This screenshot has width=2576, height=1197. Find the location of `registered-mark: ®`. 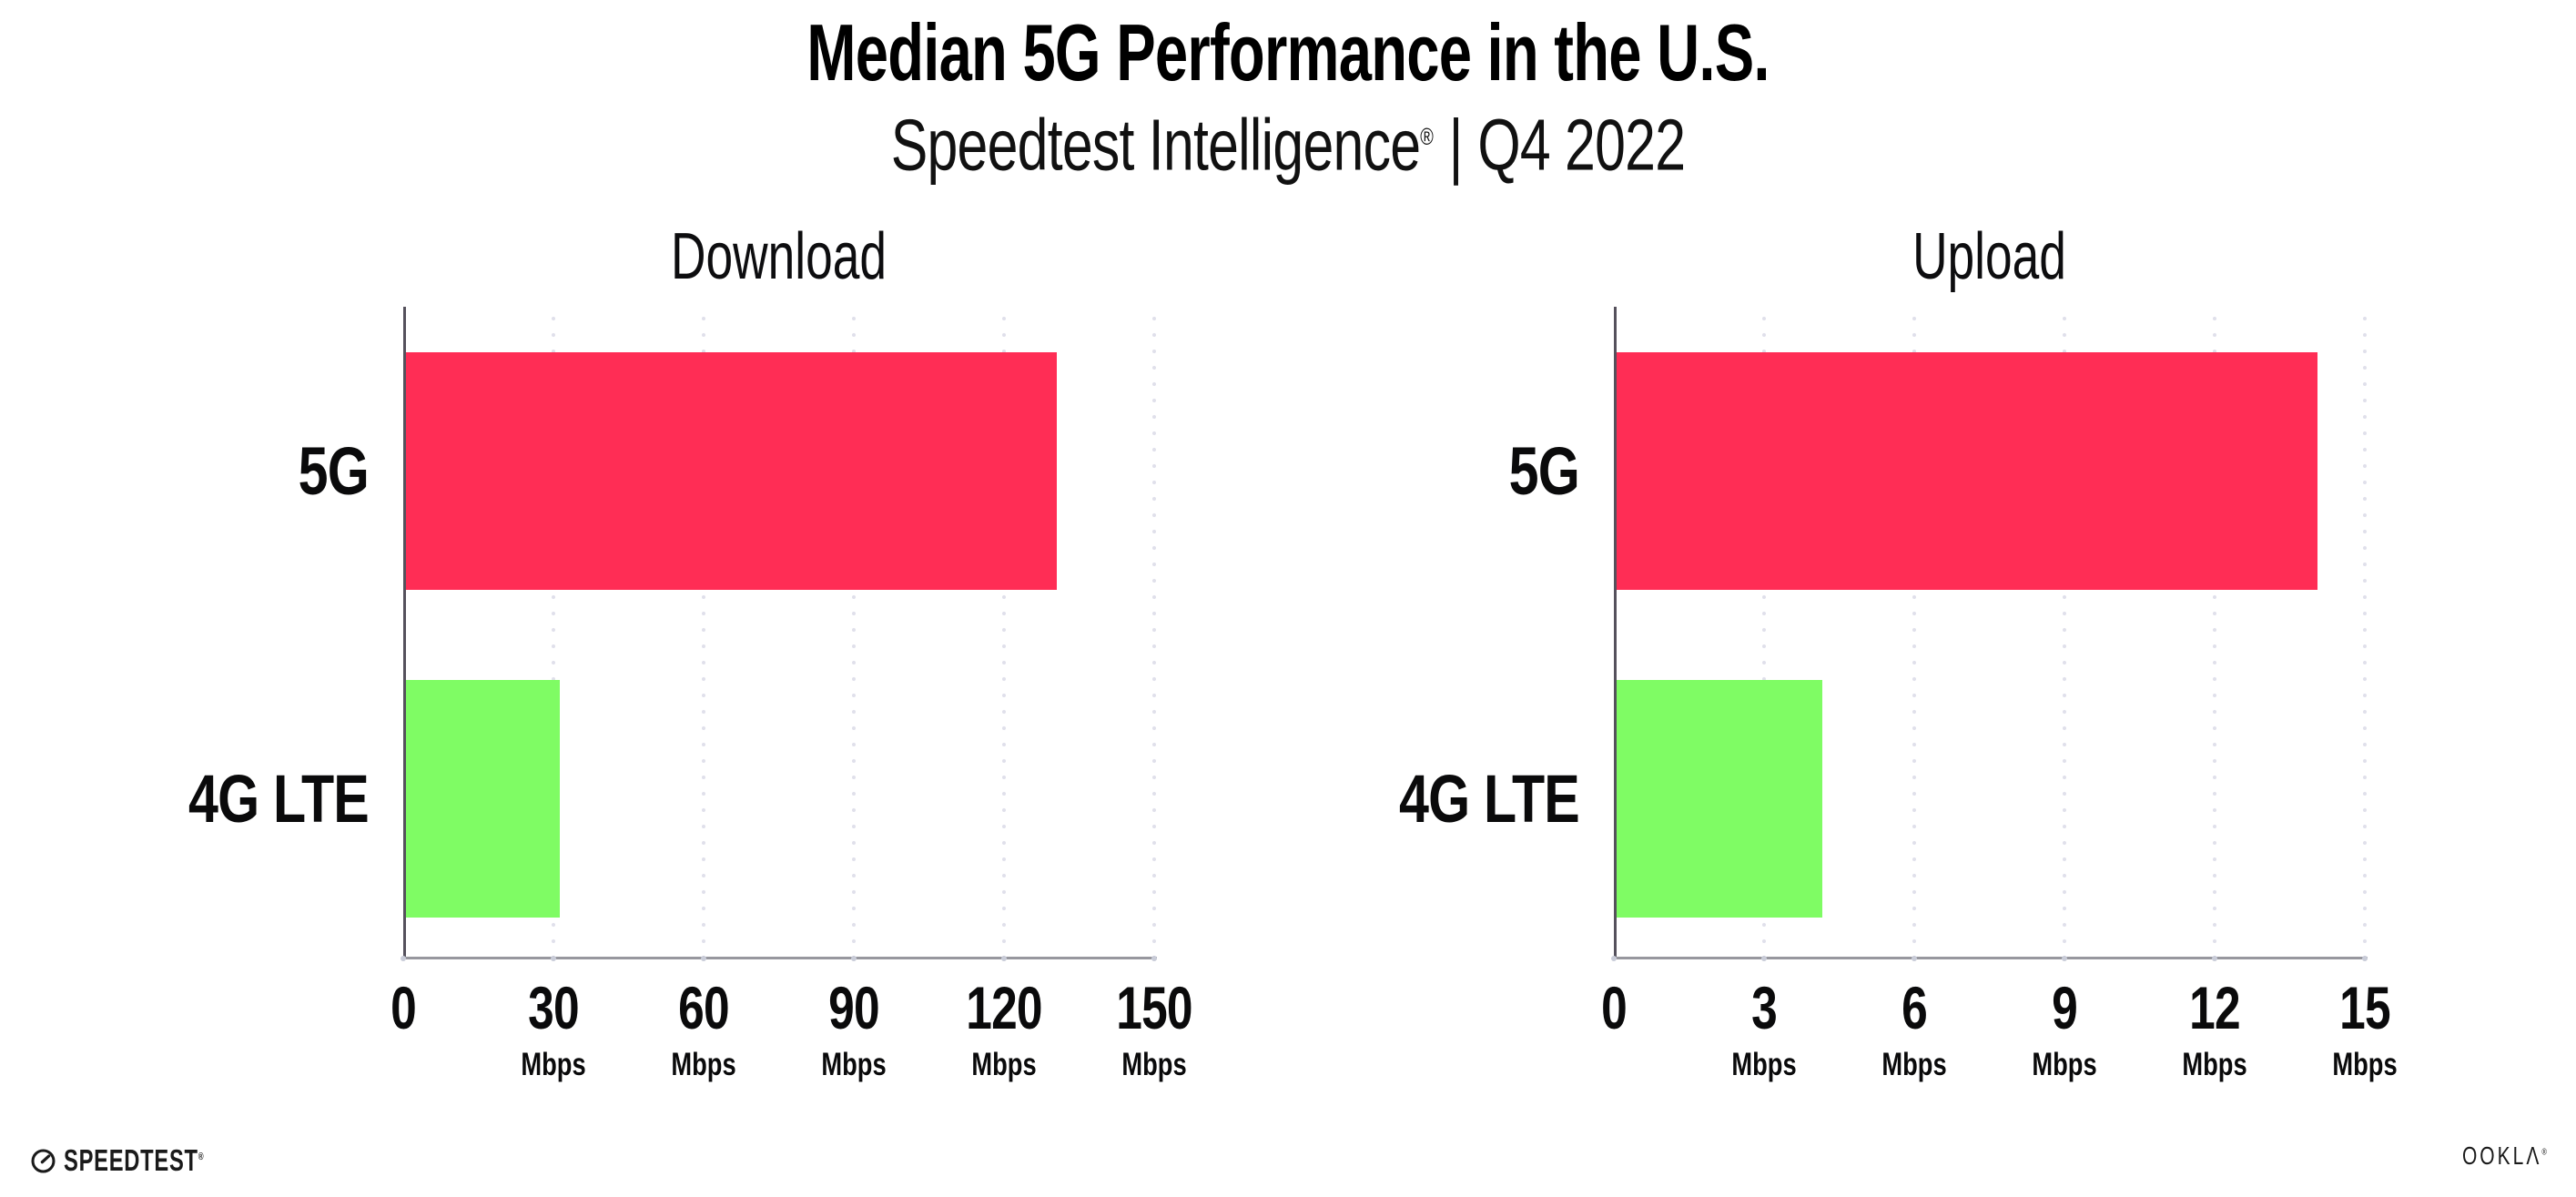

registered-mark: ® is located at coordinates (1427, 136).